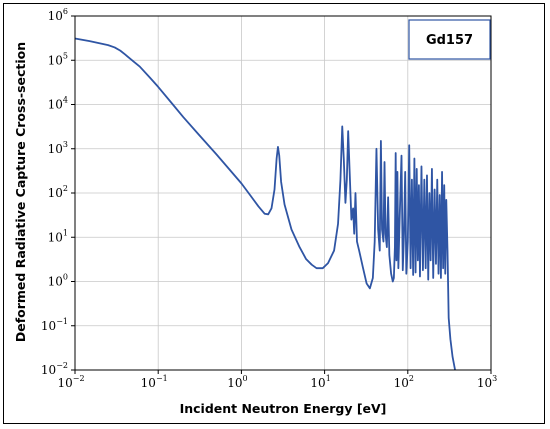  Describe the element at coordinates (58, 281) in the screenshot. I see `y-tick-label: 10⁰` at that location.